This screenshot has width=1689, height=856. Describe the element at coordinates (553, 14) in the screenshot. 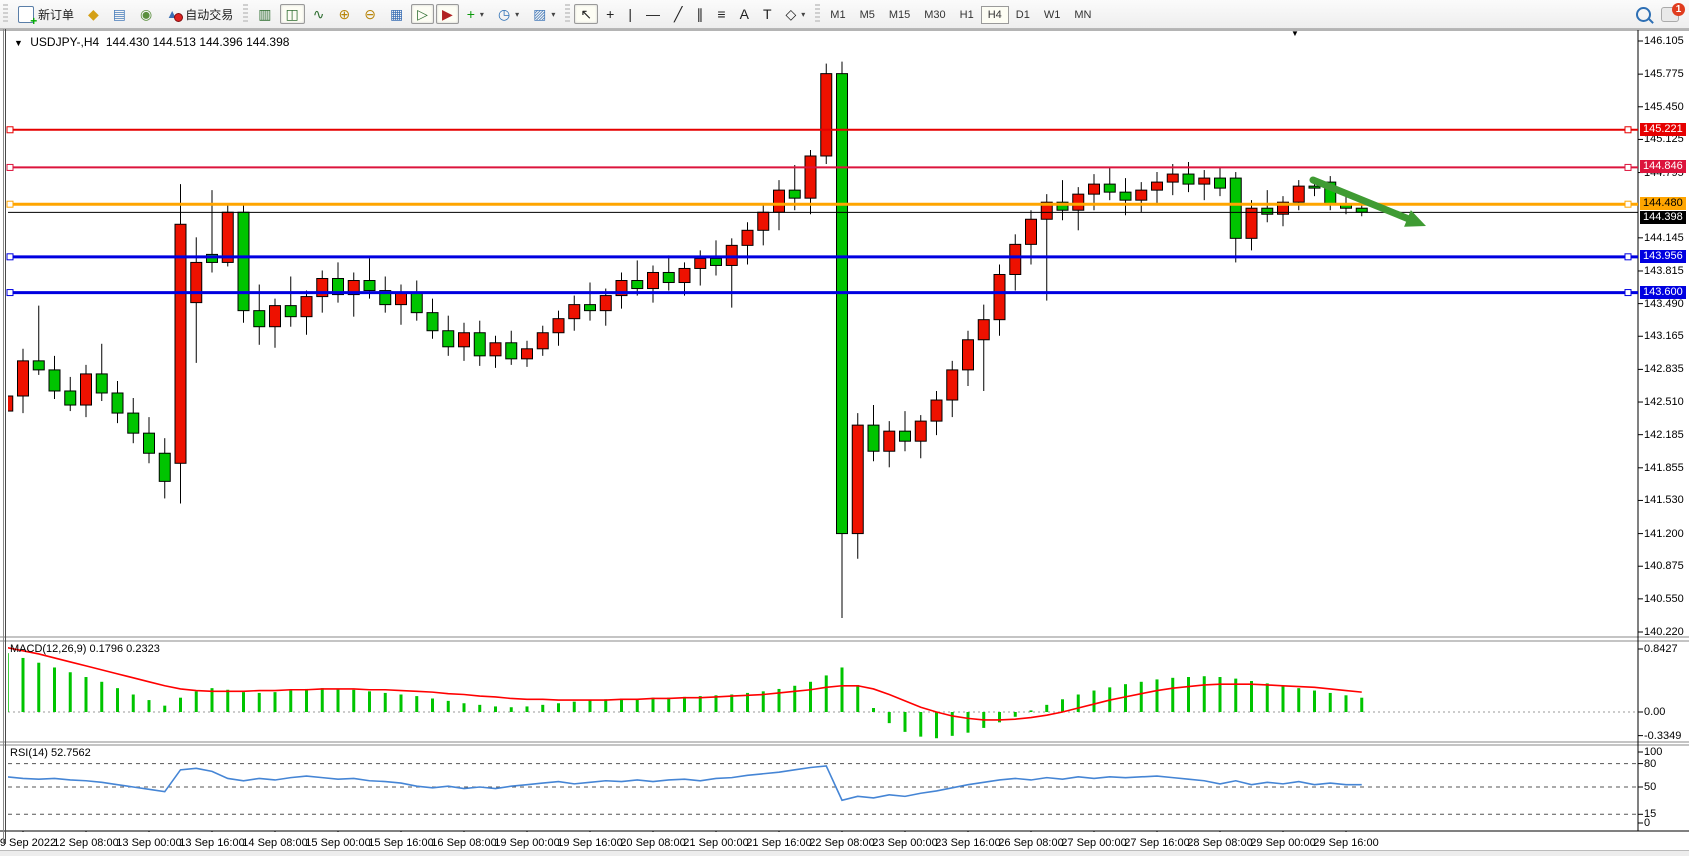

I see `chevron-down-icon: ▾` at that location.